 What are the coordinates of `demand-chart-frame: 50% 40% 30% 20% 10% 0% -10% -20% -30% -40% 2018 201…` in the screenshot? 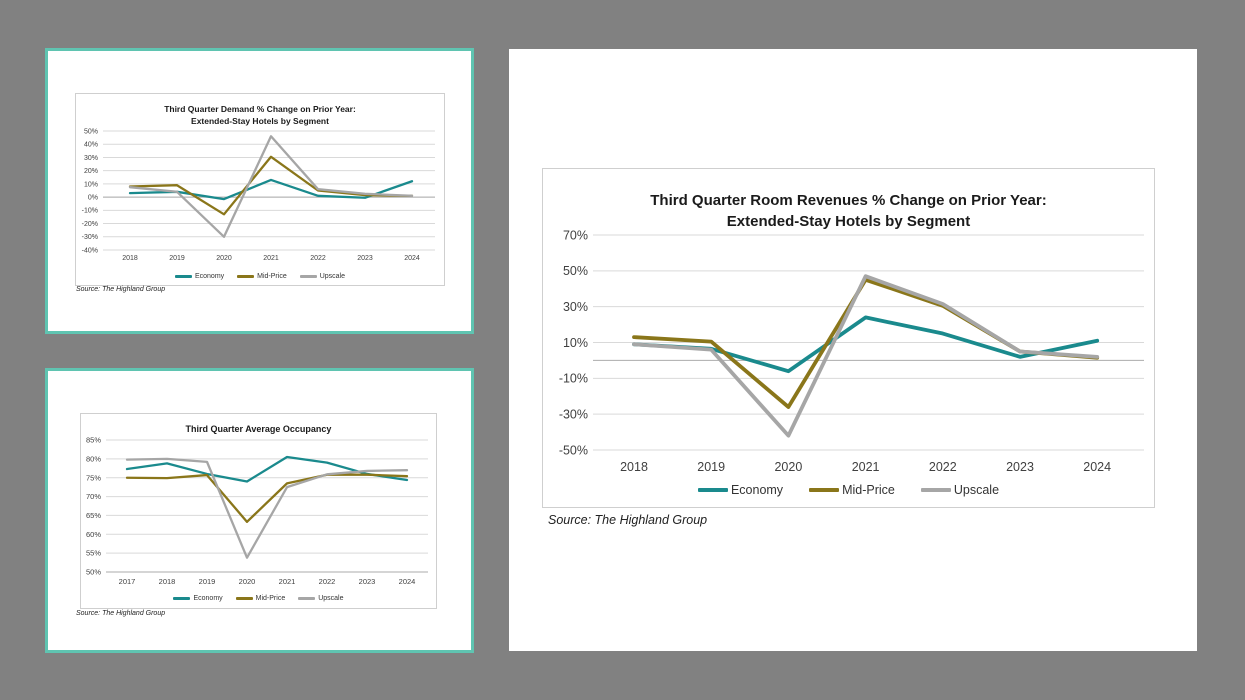 It's located at (260, 189).